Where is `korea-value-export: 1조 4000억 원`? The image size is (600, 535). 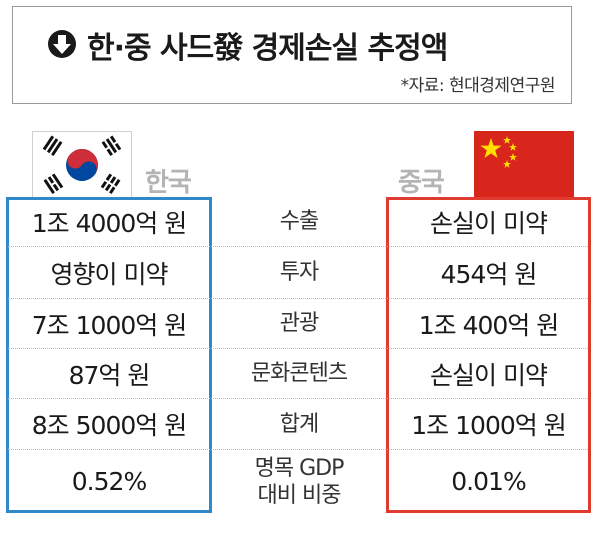
korea-value-export: 1조 4000억 원 is located at coordinates (109, 223).